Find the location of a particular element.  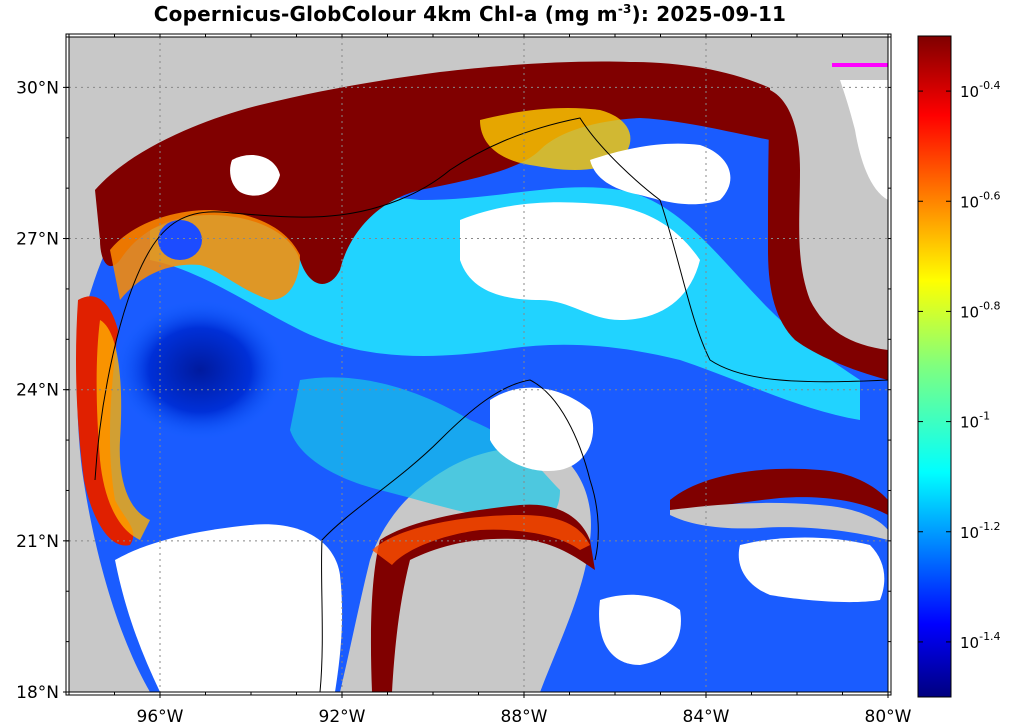

coastal-high-cuba is located at coordinates (779, 491).